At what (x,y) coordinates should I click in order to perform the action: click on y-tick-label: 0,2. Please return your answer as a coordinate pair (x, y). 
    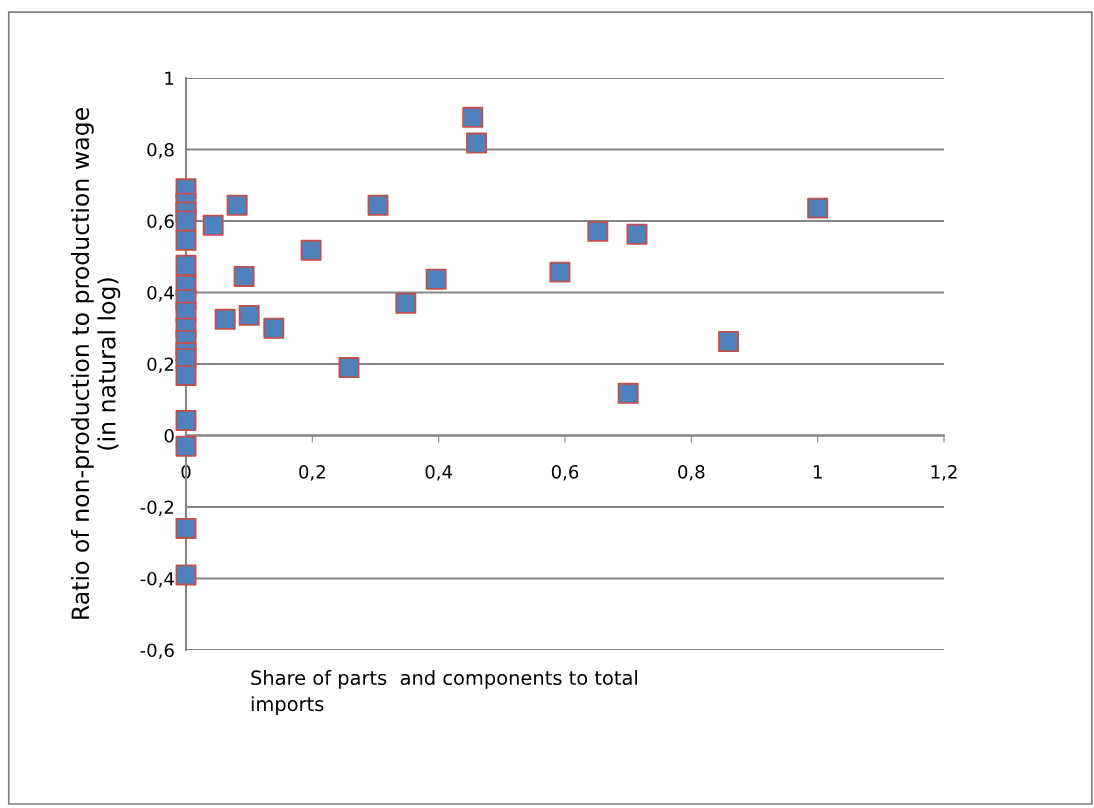
    Looking at the image, I should click on (160, 365).